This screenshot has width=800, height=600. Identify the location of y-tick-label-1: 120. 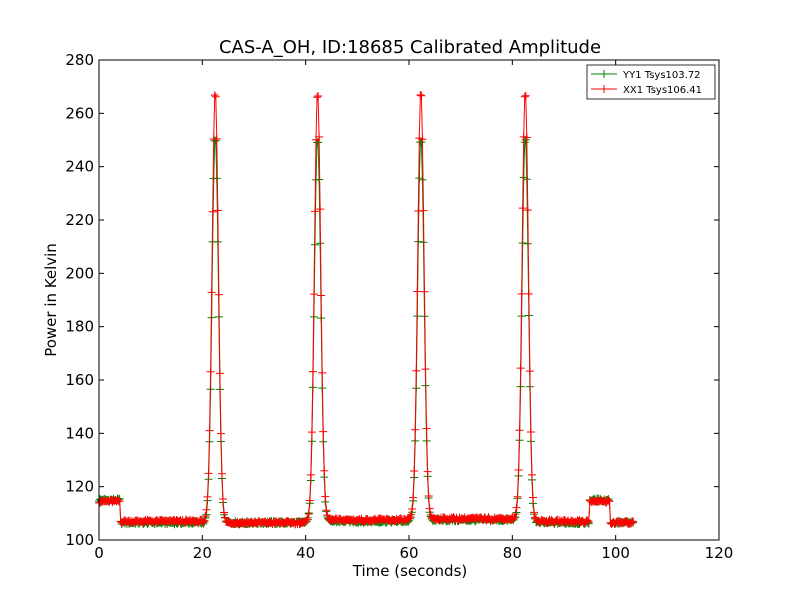
(79, 487).